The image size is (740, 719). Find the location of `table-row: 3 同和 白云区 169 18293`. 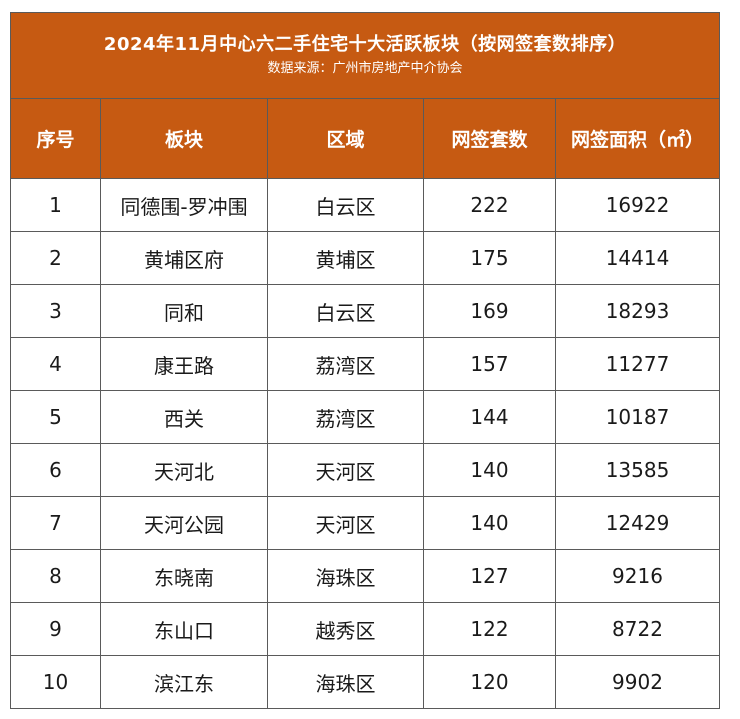

table-row: 3 同和 白云区 169 18293 is located at coordinates (365, 311).